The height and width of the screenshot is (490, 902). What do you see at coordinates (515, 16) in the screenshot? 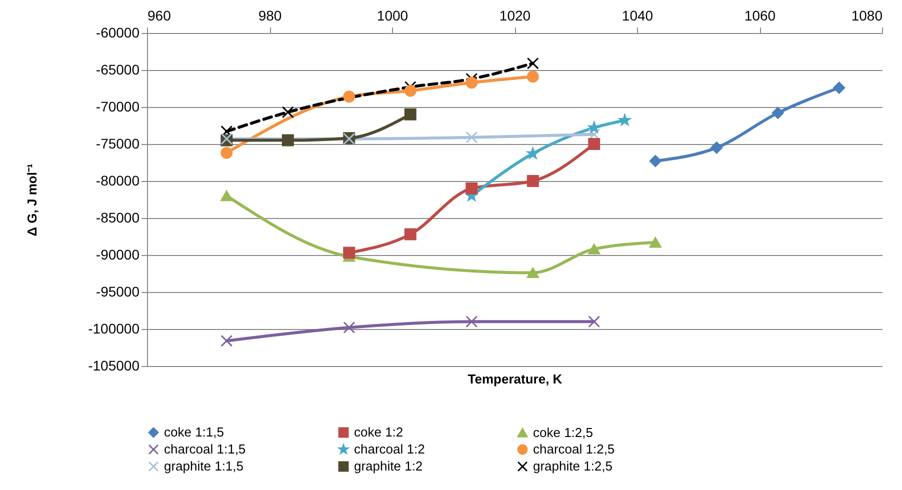
I see `x-tick-label: 1020` at bounding box center [515, 16].